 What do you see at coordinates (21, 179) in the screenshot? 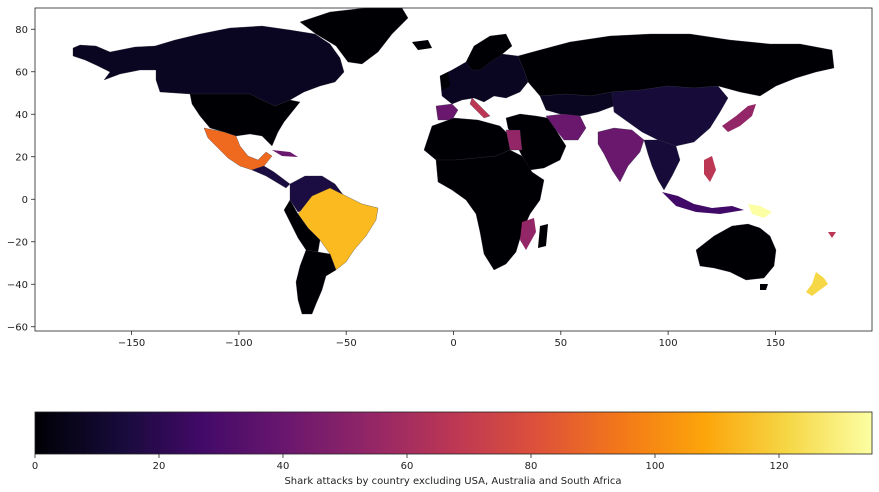
I see `map-y-axis: 80 60 40 20 0 −20 −40 −60` at bounding box center [21, 179].